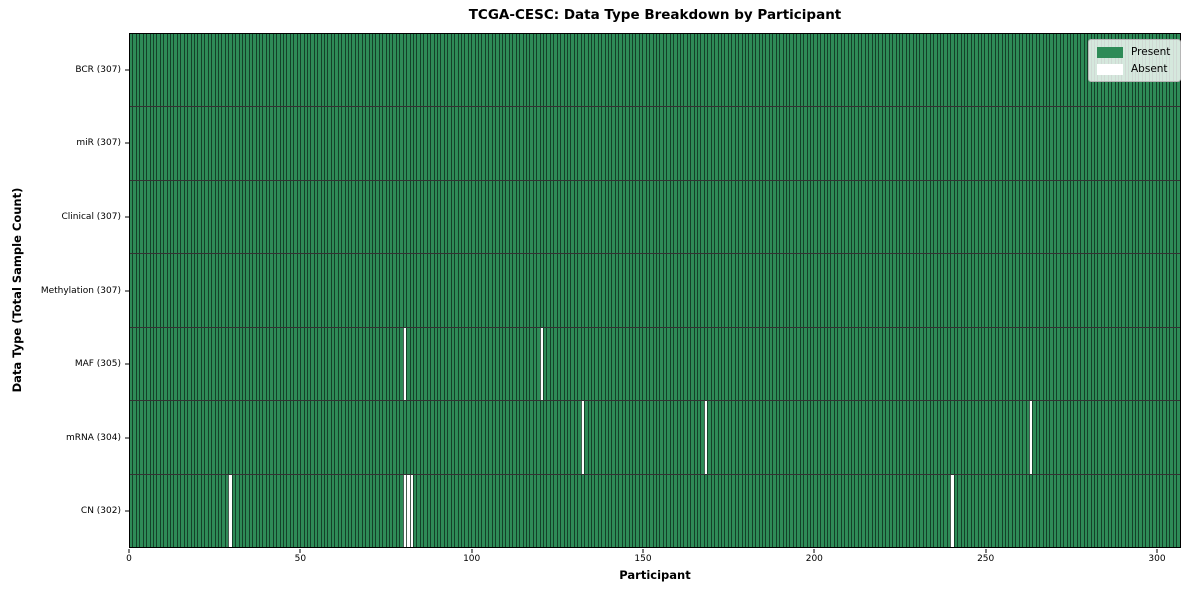 The image size is (1200, 600). I want to click on heatmap-row-mrna, so click(655, 437).